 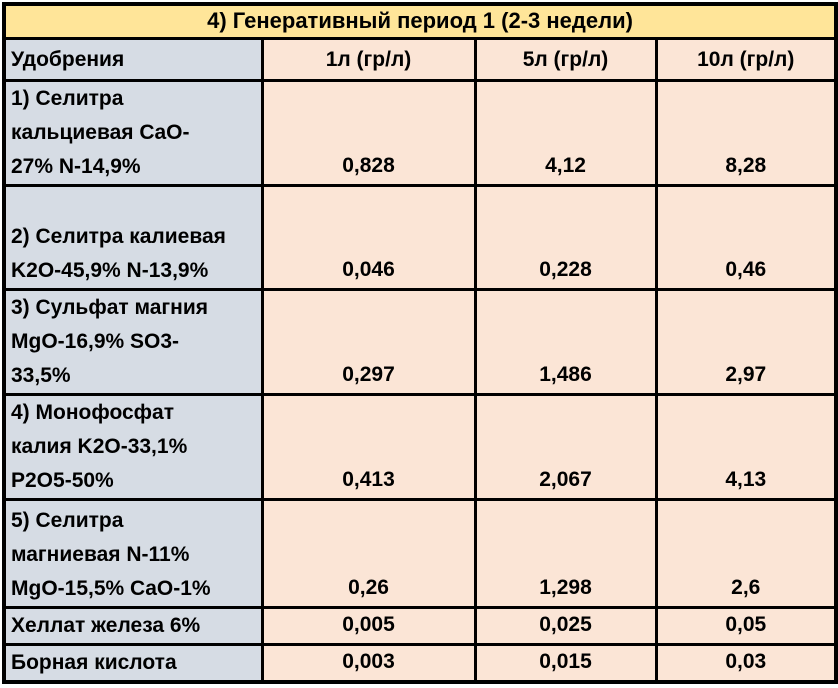 I want to click on value-10l-cell: 4,13, so click(x=746, y=446).